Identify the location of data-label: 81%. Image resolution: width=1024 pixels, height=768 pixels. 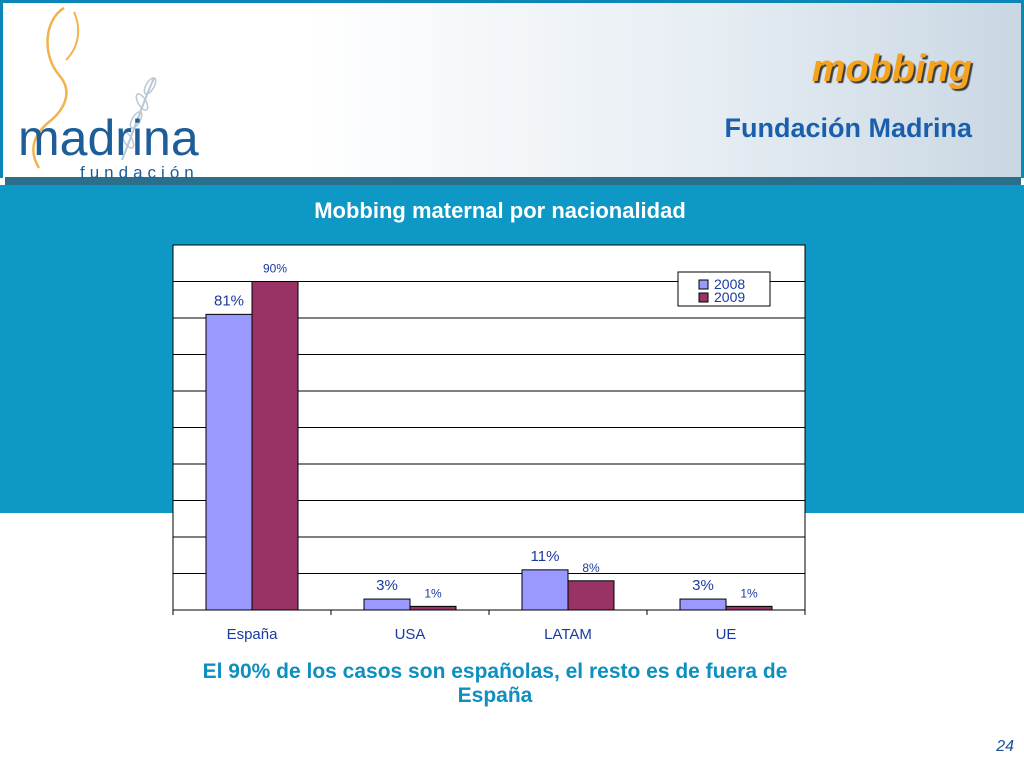
(229, 300).